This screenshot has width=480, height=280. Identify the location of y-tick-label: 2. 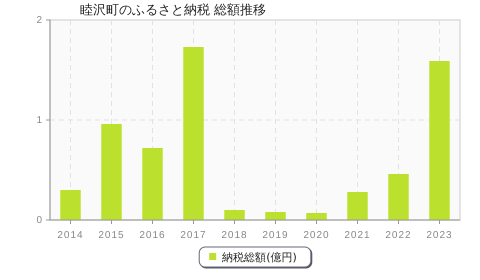
(39, 20).